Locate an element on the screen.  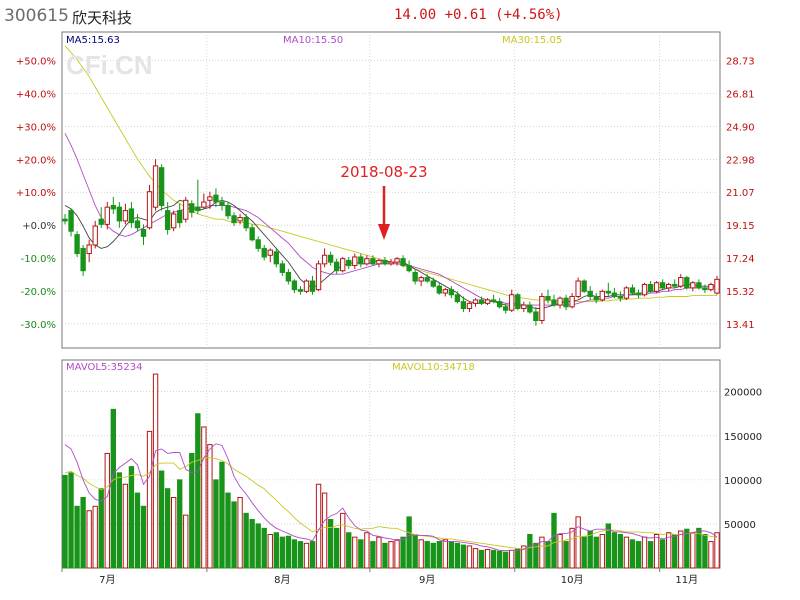
percent-tick-label: -20.0% is located at coordinates (38, 292).